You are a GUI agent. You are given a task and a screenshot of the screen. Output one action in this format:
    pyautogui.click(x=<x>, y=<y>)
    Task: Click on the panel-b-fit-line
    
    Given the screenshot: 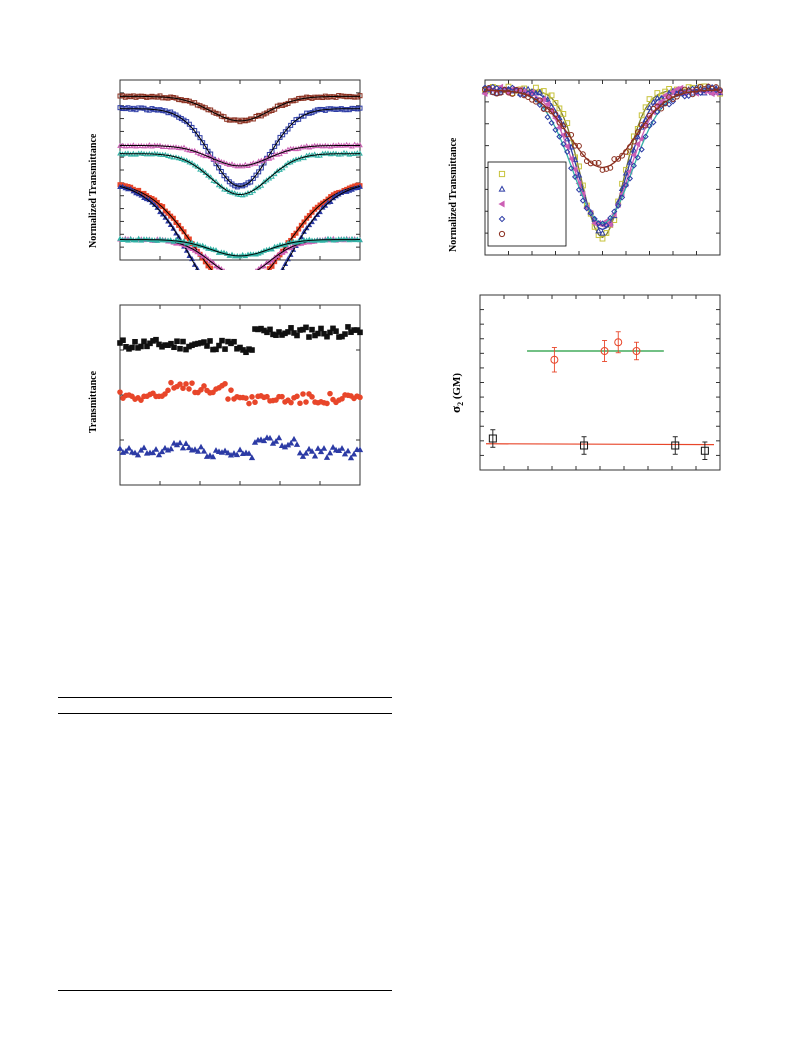 What is the action you would take?
    pyautogui.click(x=602, y=129)
    